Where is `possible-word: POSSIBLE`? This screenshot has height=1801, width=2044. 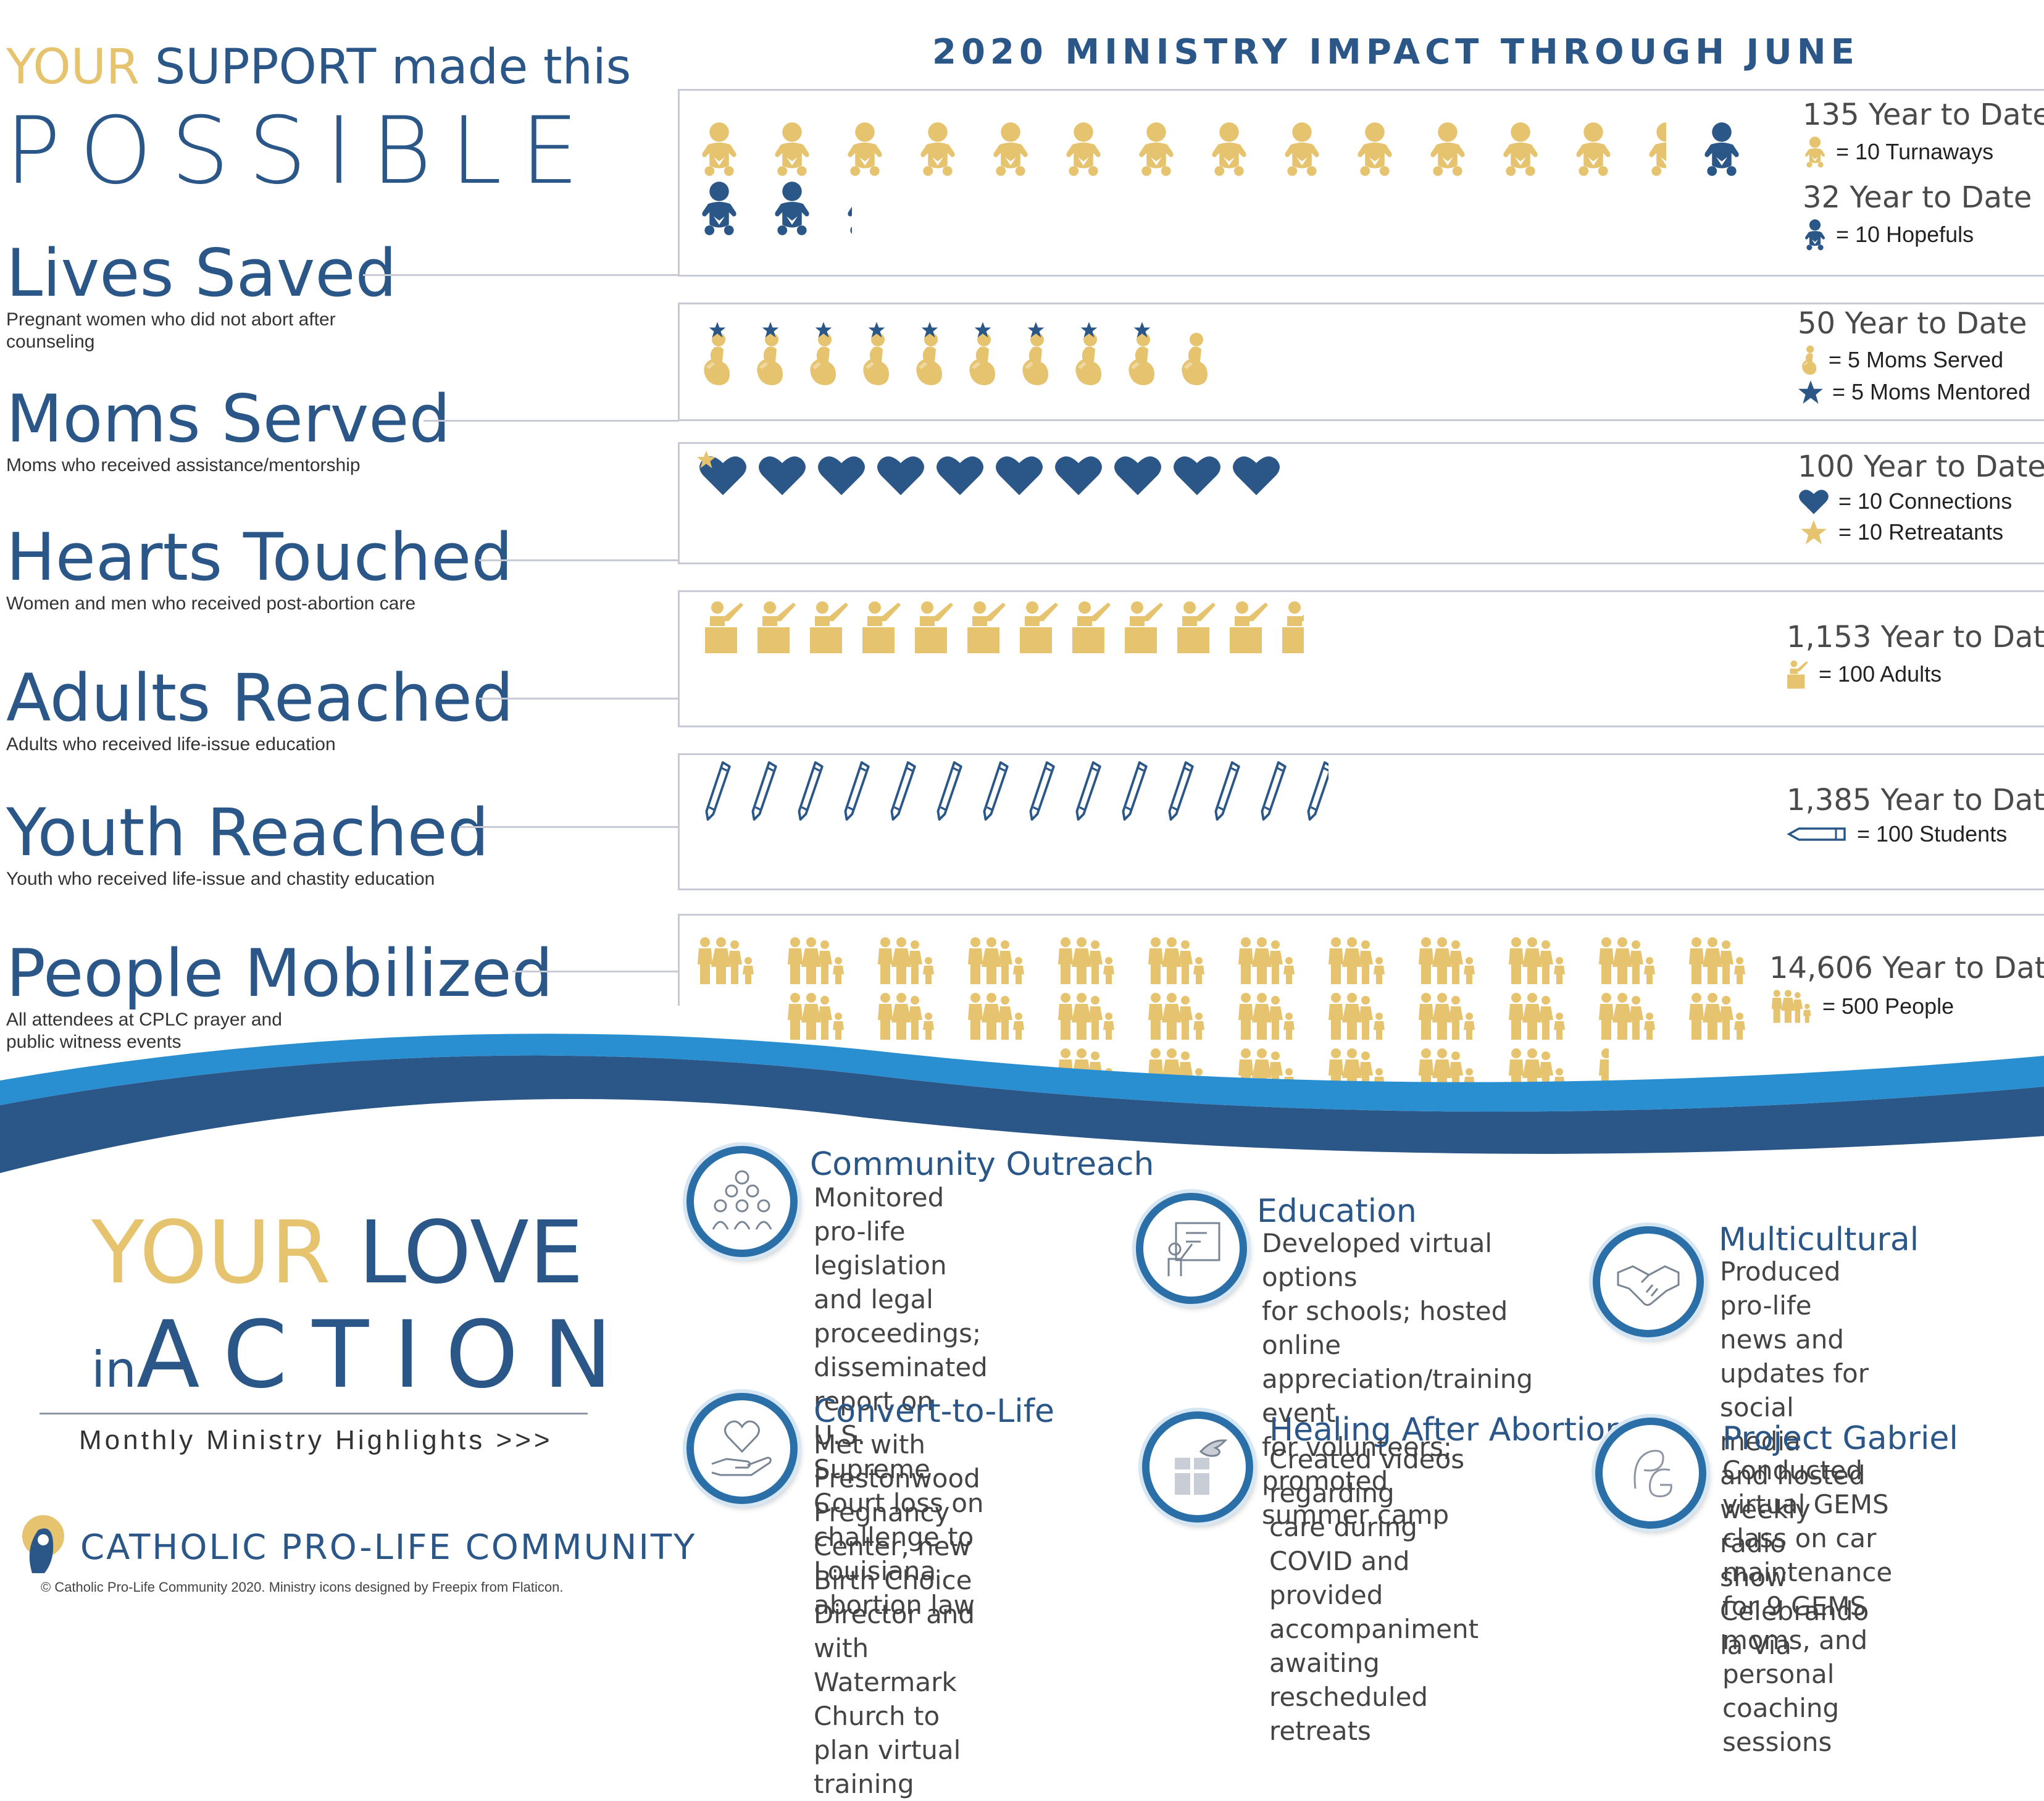 possible-word: POSSIBLE is located at coordinates (301, 151).